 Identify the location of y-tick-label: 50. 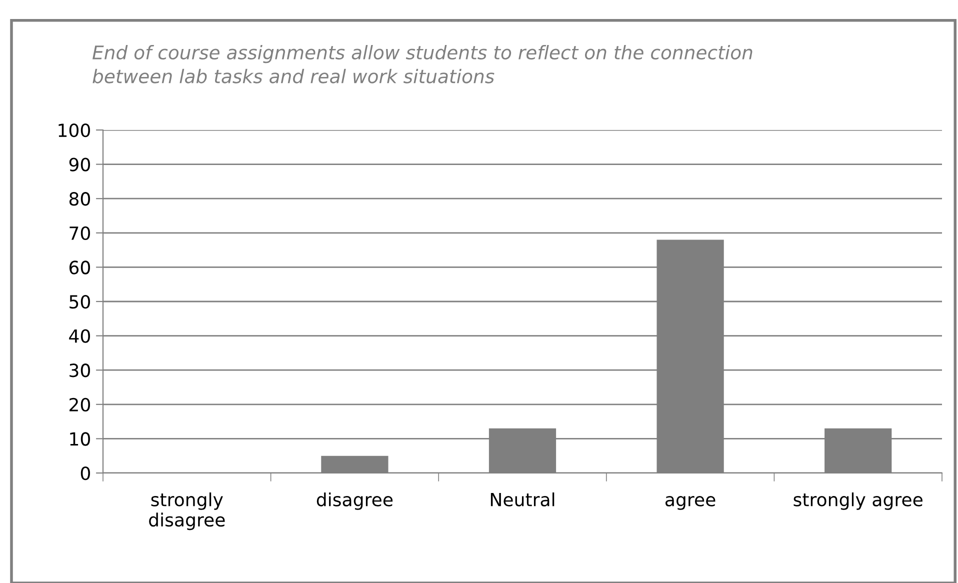
(80, 301).